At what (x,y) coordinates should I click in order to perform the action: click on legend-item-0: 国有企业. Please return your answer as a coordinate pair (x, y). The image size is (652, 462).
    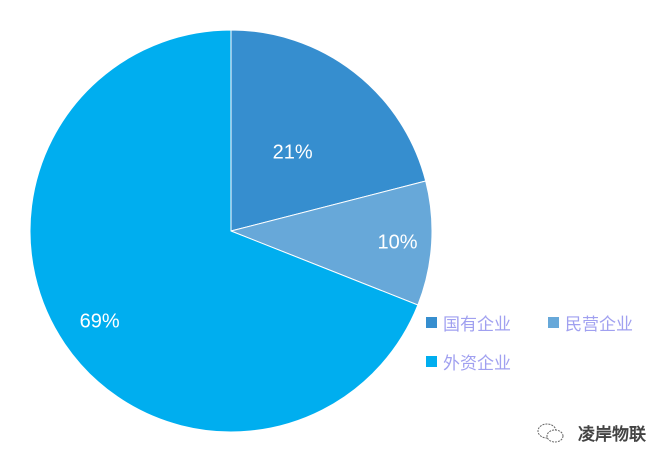
    Looking at the image, I should click on (468, 322).